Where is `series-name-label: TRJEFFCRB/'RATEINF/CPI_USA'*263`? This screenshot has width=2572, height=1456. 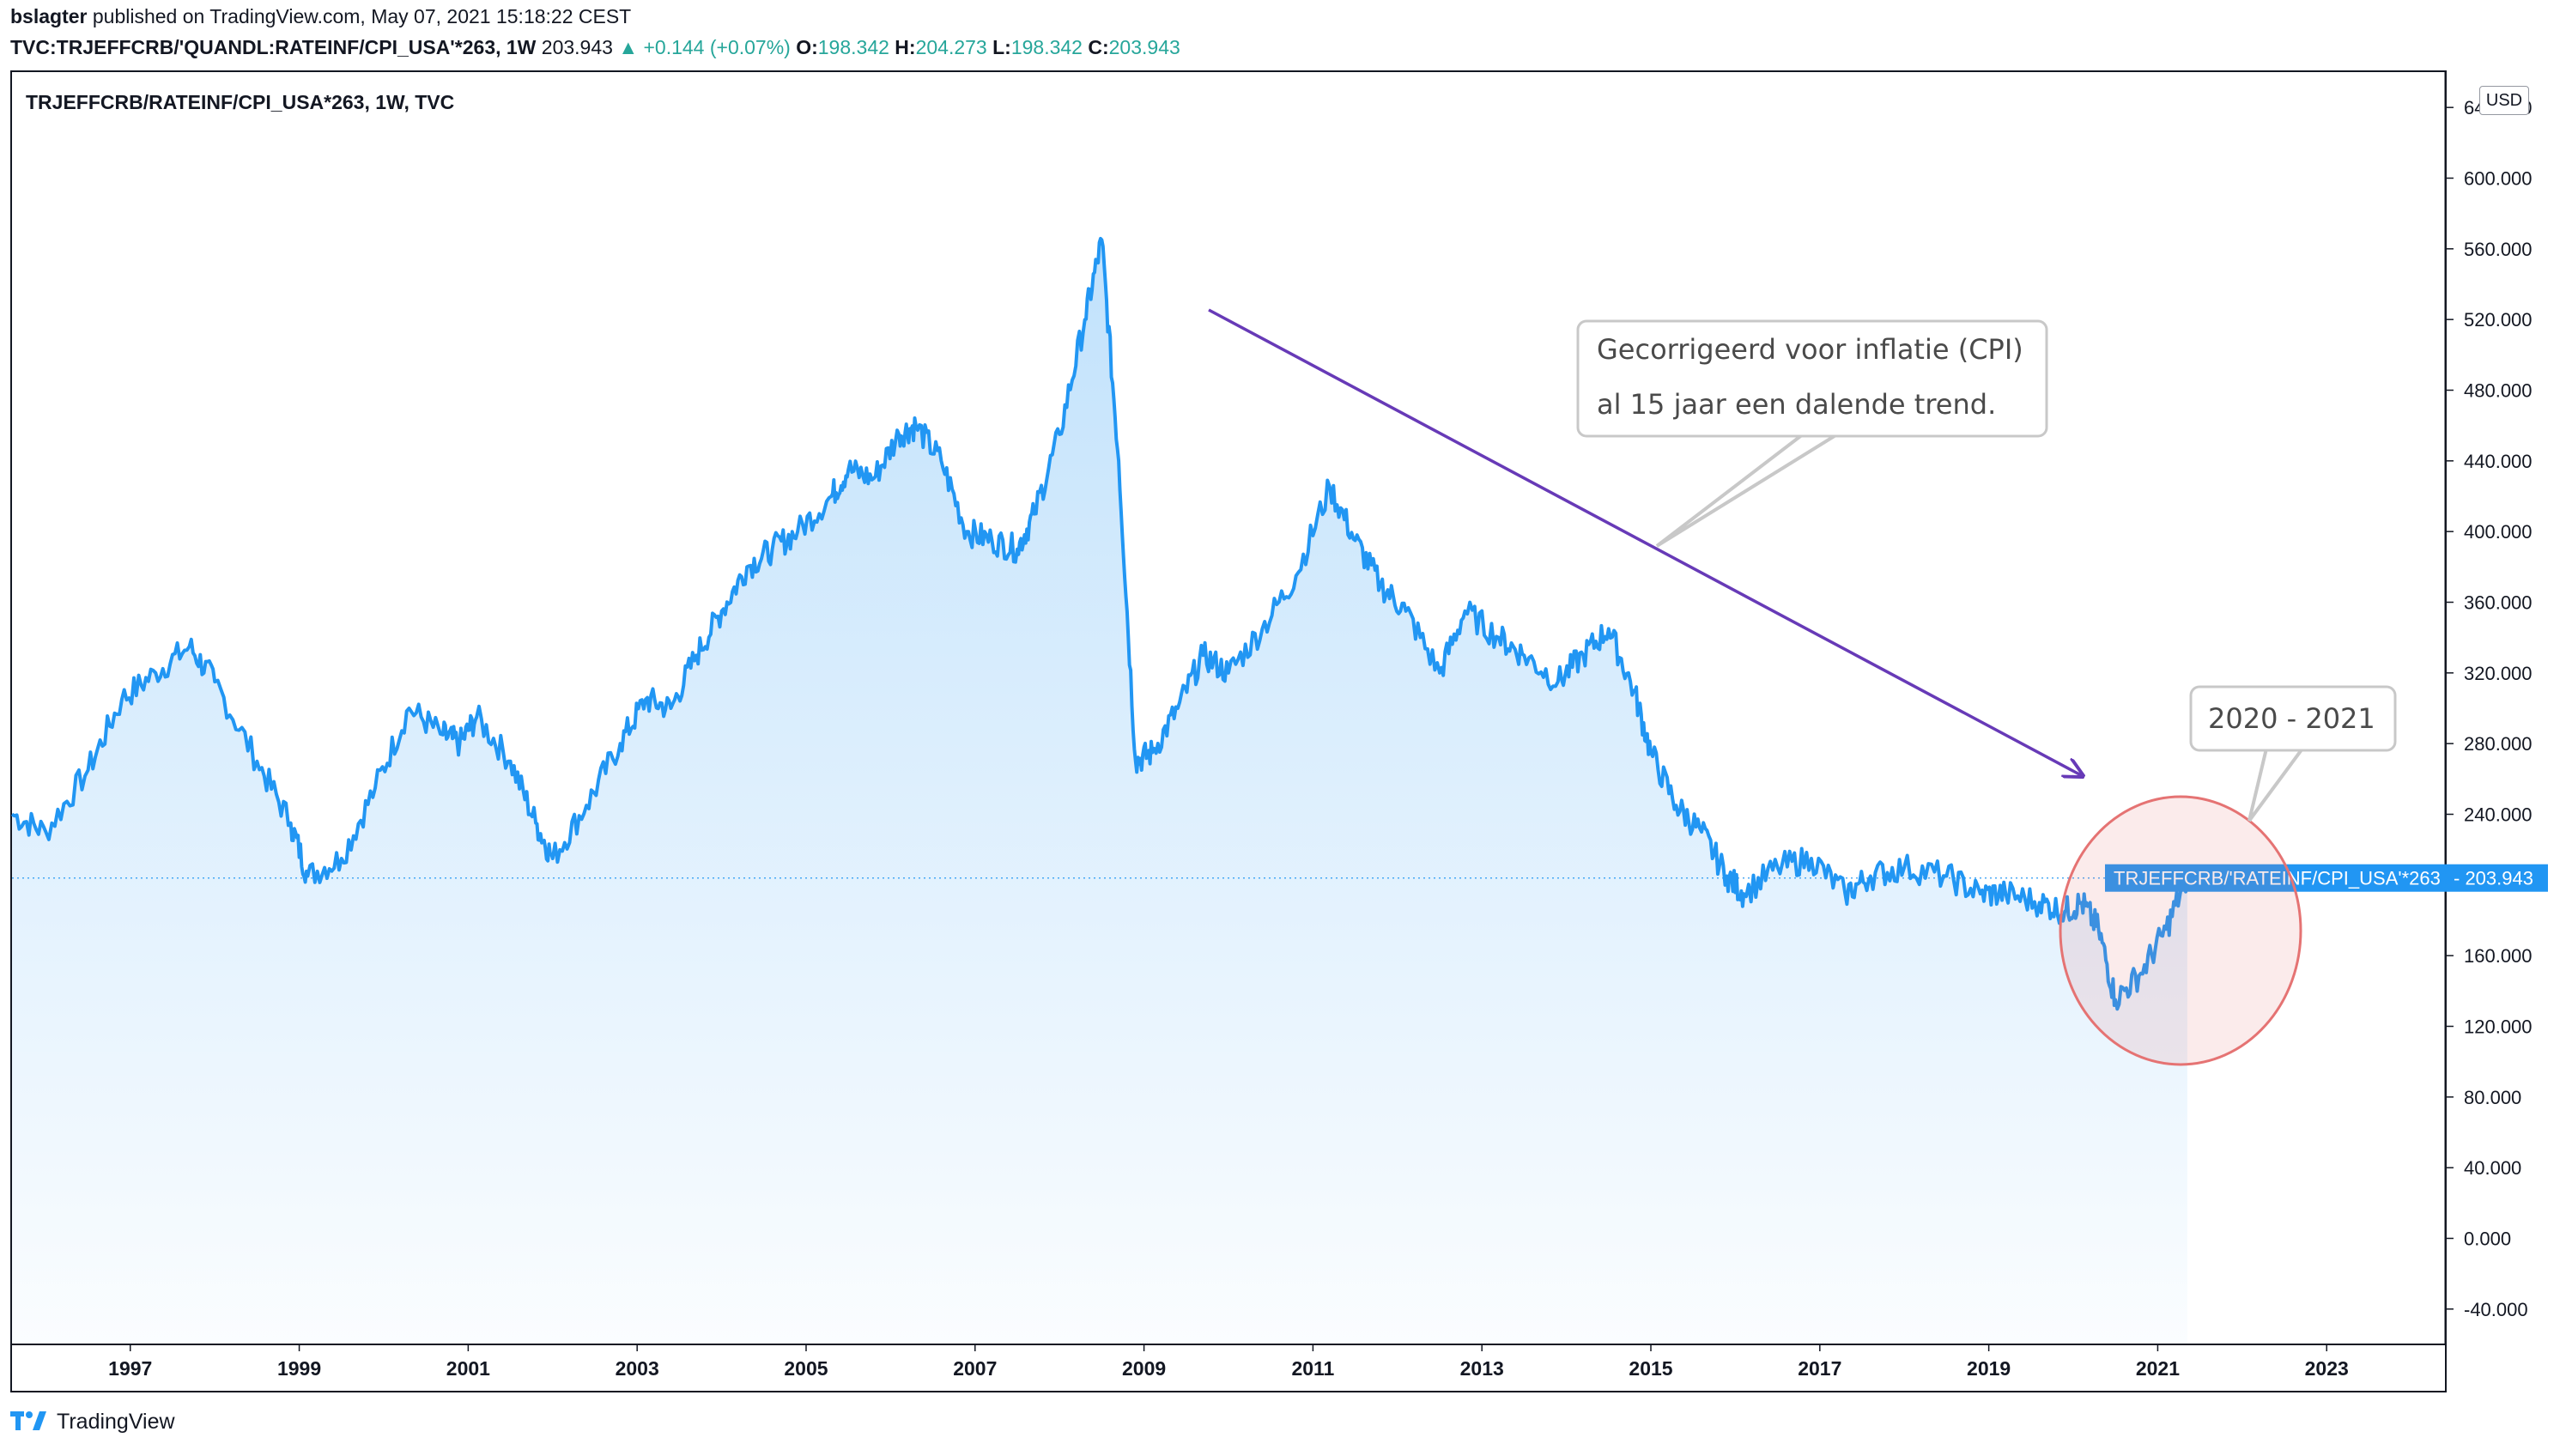 series-name-label: TRJEFFCRB/'RATEINF/CPI_USA'*263 is located at coordinates (2277, 879).